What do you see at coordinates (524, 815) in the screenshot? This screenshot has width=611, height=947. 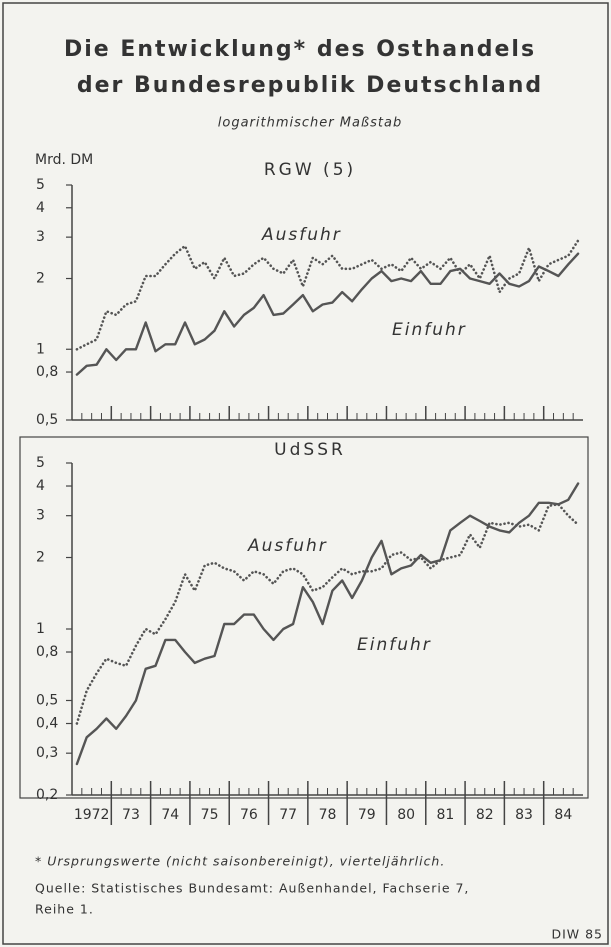 I see `x-tick-label: 83` at bounding box center [524, 815].